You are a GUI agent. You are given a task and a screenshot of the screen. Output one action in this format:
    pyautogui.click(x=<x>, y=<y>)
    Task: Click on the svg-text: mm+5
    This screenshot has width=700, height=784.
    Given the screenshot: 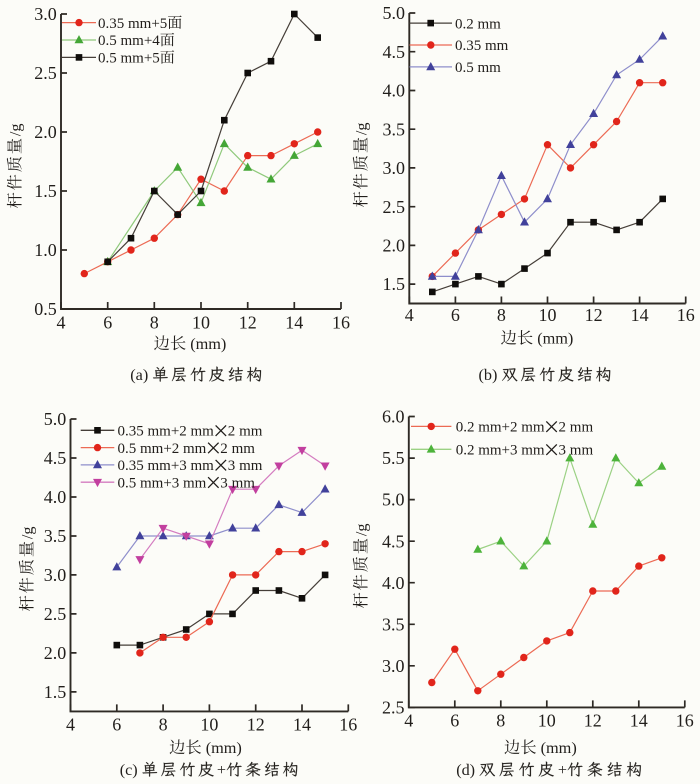 What is the action you would take?
    pyautogui.click(x=140, y=59)
    